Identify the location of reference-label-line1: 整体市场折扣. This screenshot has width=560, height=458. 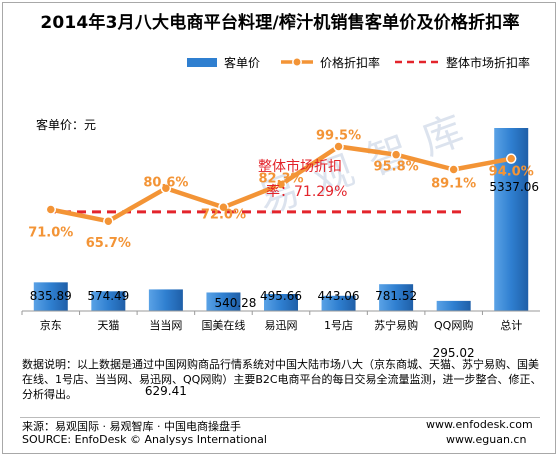
(300, 166).